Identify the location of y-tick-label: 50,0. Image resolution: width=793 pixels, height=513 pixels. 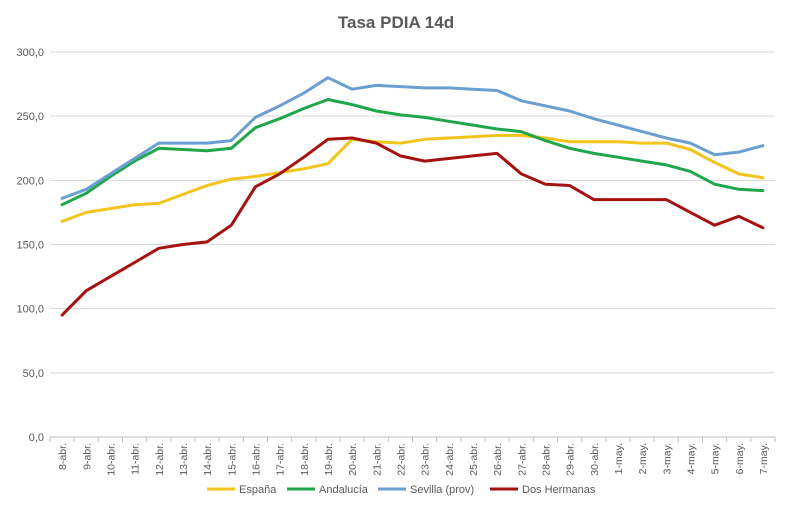
(33, 374).